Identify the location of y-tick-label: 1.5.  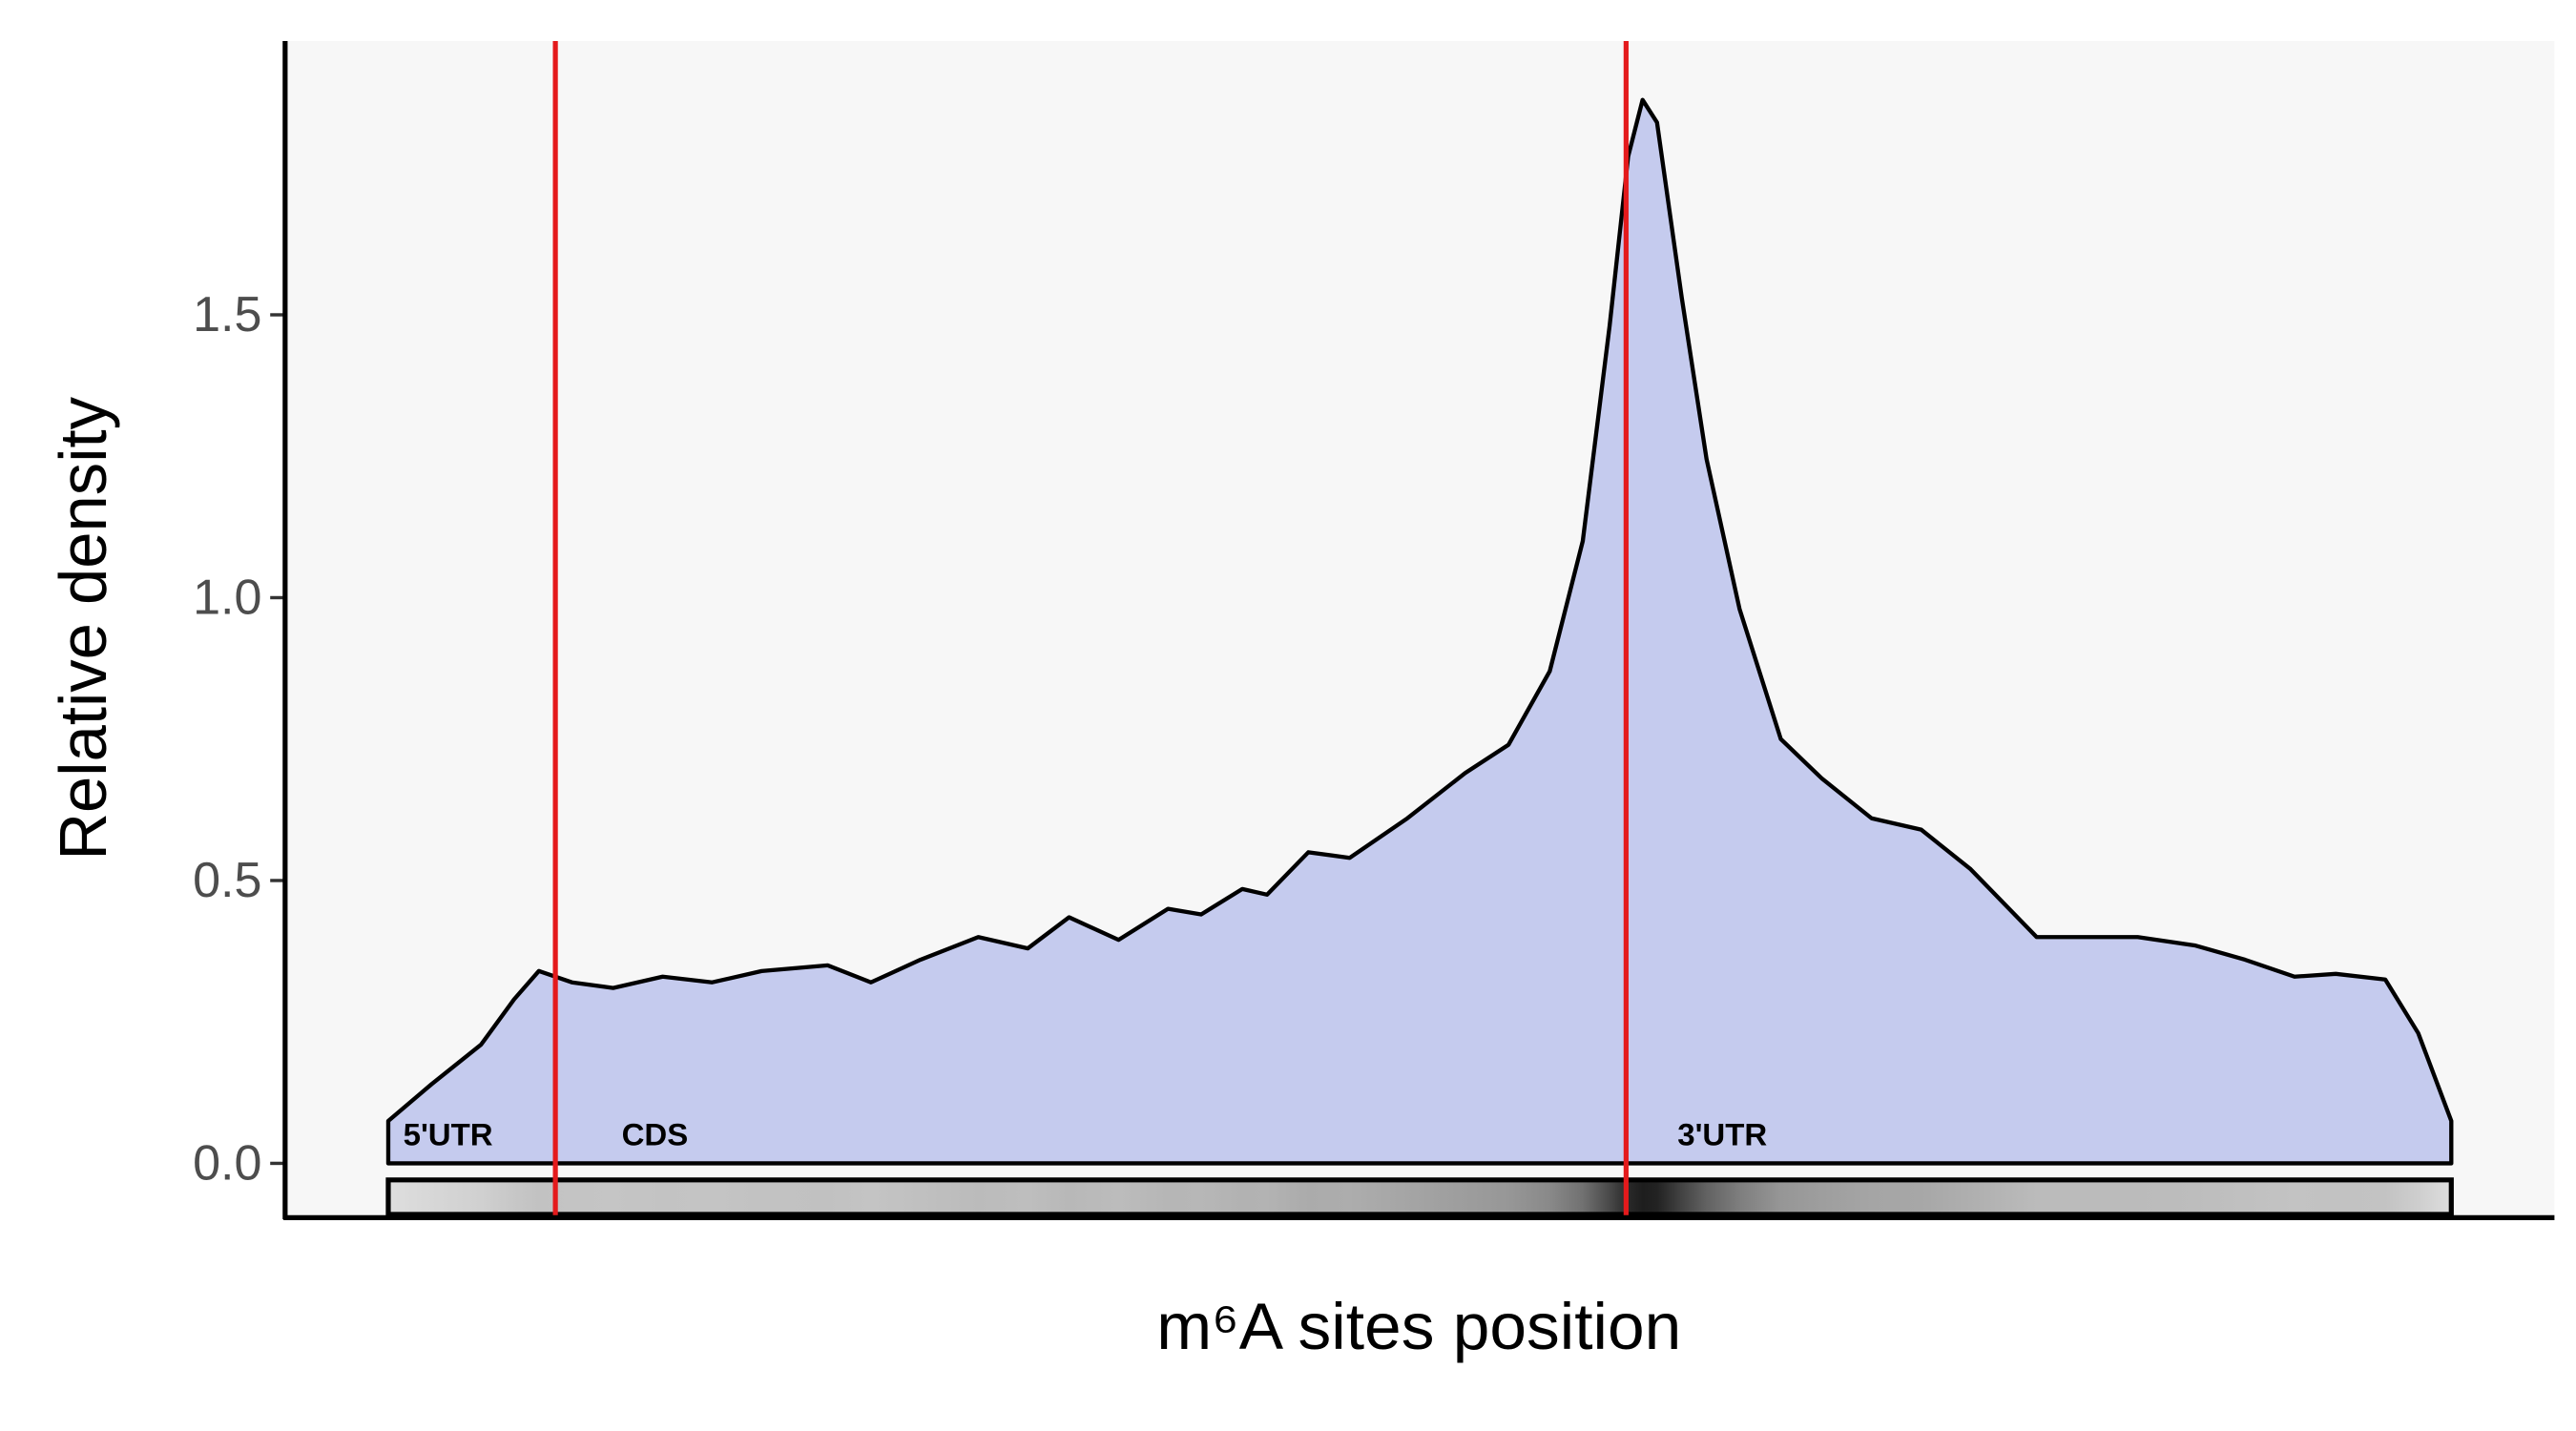
(227, 314).